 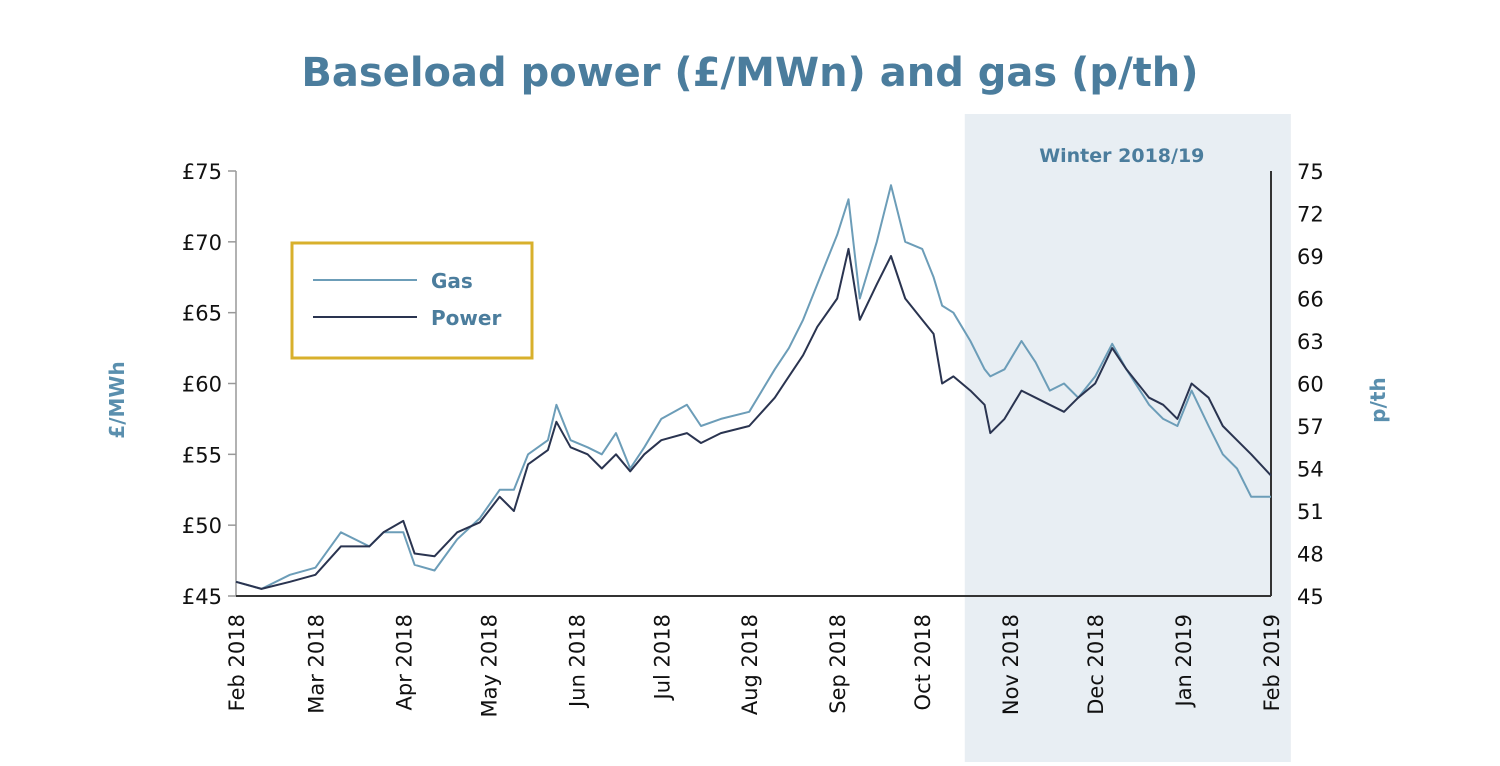 I want to click on left-tick-label: £70, so click(x=202, y=243).